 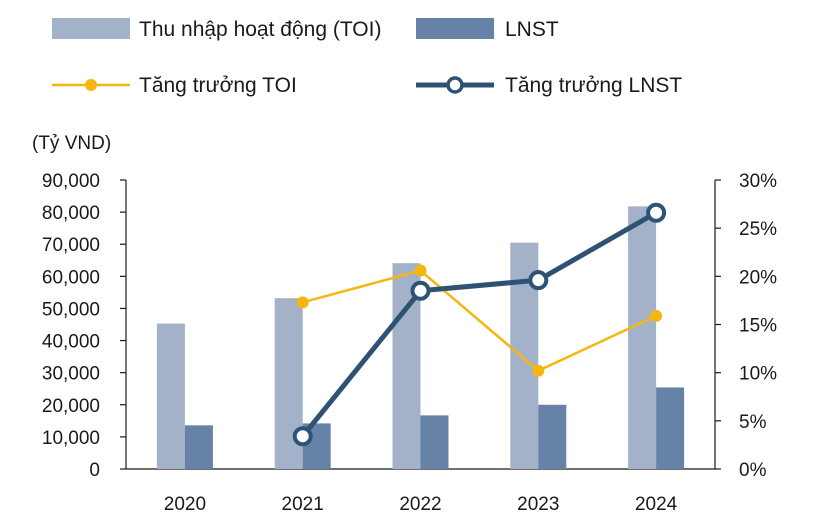 What do you see at coordinates (758, 229) in the screenshot?
I see `y-right-tick-label: 25%` at bounding box center [758, 229].